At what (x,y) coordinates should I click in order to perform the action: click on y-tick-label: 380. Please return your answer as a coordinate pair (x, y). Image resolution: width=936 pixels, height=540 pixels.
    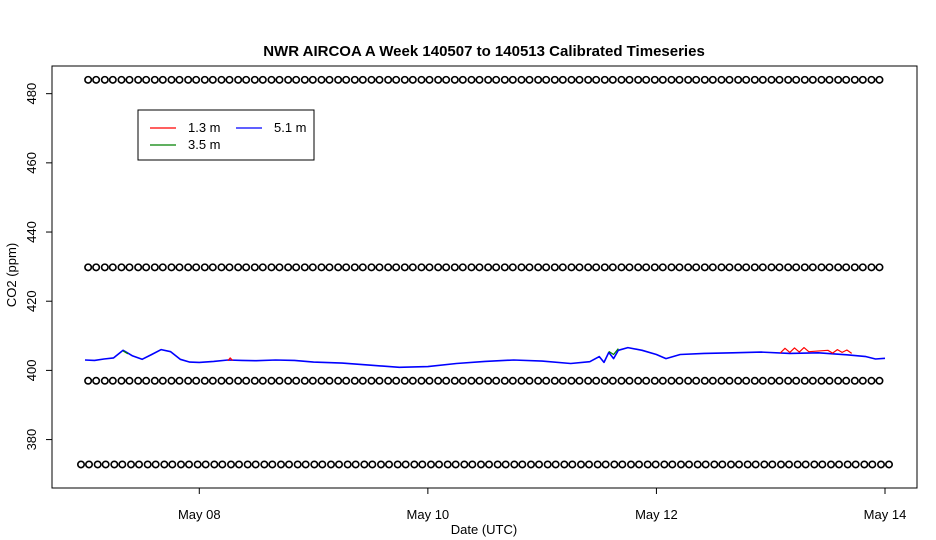
    Looking at the image, I should click on (31, 440).